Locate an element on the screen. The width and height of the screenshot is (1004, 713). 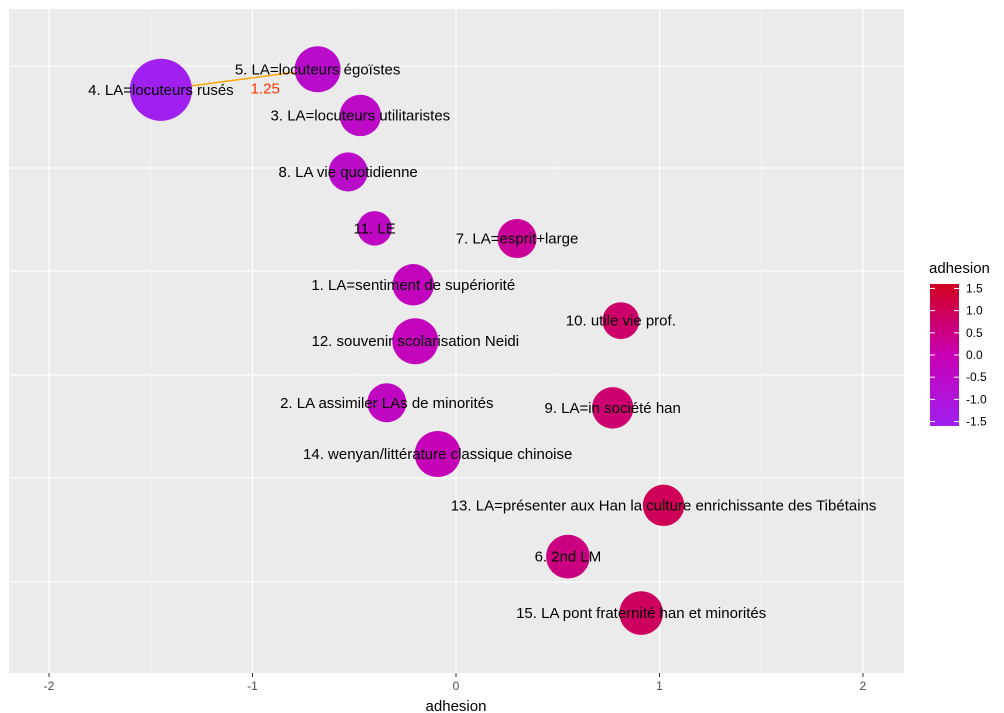
legend-tick-label: -1.5 is located at coordinates (976, 422).